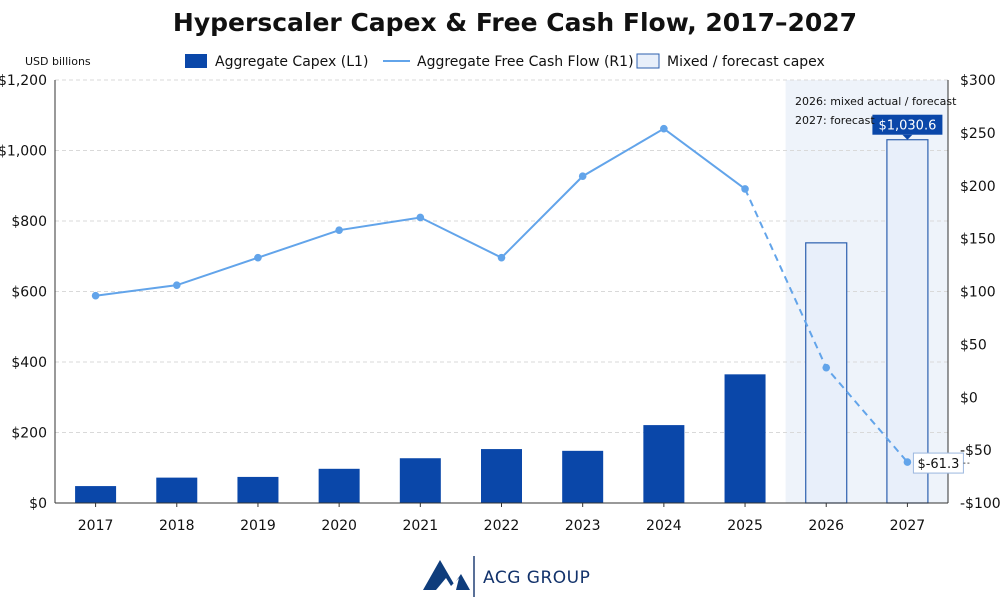 Image resolution: width=1000 pixels, height=610 pixels. Describe the element at coordinates (938, 464) in the screenshot. I see `fcf-callout-label: $-61.3` at that location.